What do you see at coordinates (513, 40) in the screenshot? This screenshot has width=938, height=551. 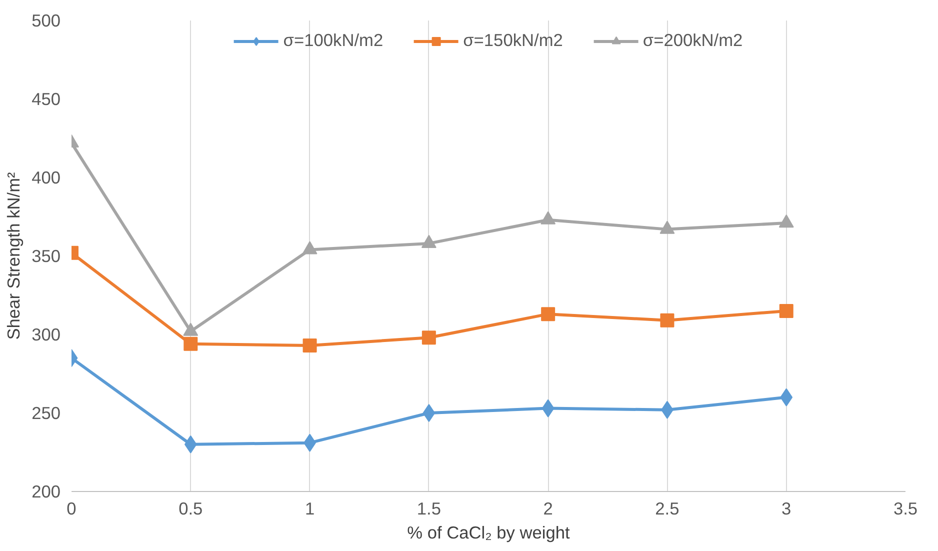 I see `legend-label: σ=150kN/m2` at bounding box center [513, 40].